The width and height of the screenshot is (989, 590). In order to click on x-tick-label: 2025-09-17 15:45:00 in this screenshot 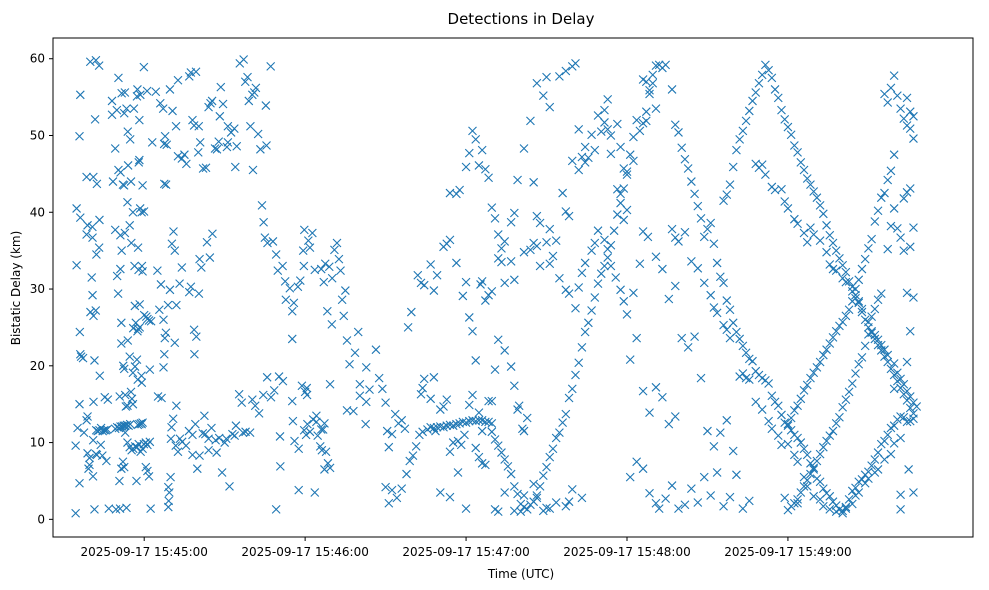, I will do `click(143, 552)`.